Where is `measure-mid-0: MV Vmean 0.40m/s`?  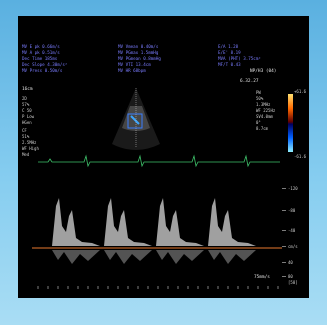
measure-mid-0: MV Vmean 0.40m/s is located at coordinates (138, 46).